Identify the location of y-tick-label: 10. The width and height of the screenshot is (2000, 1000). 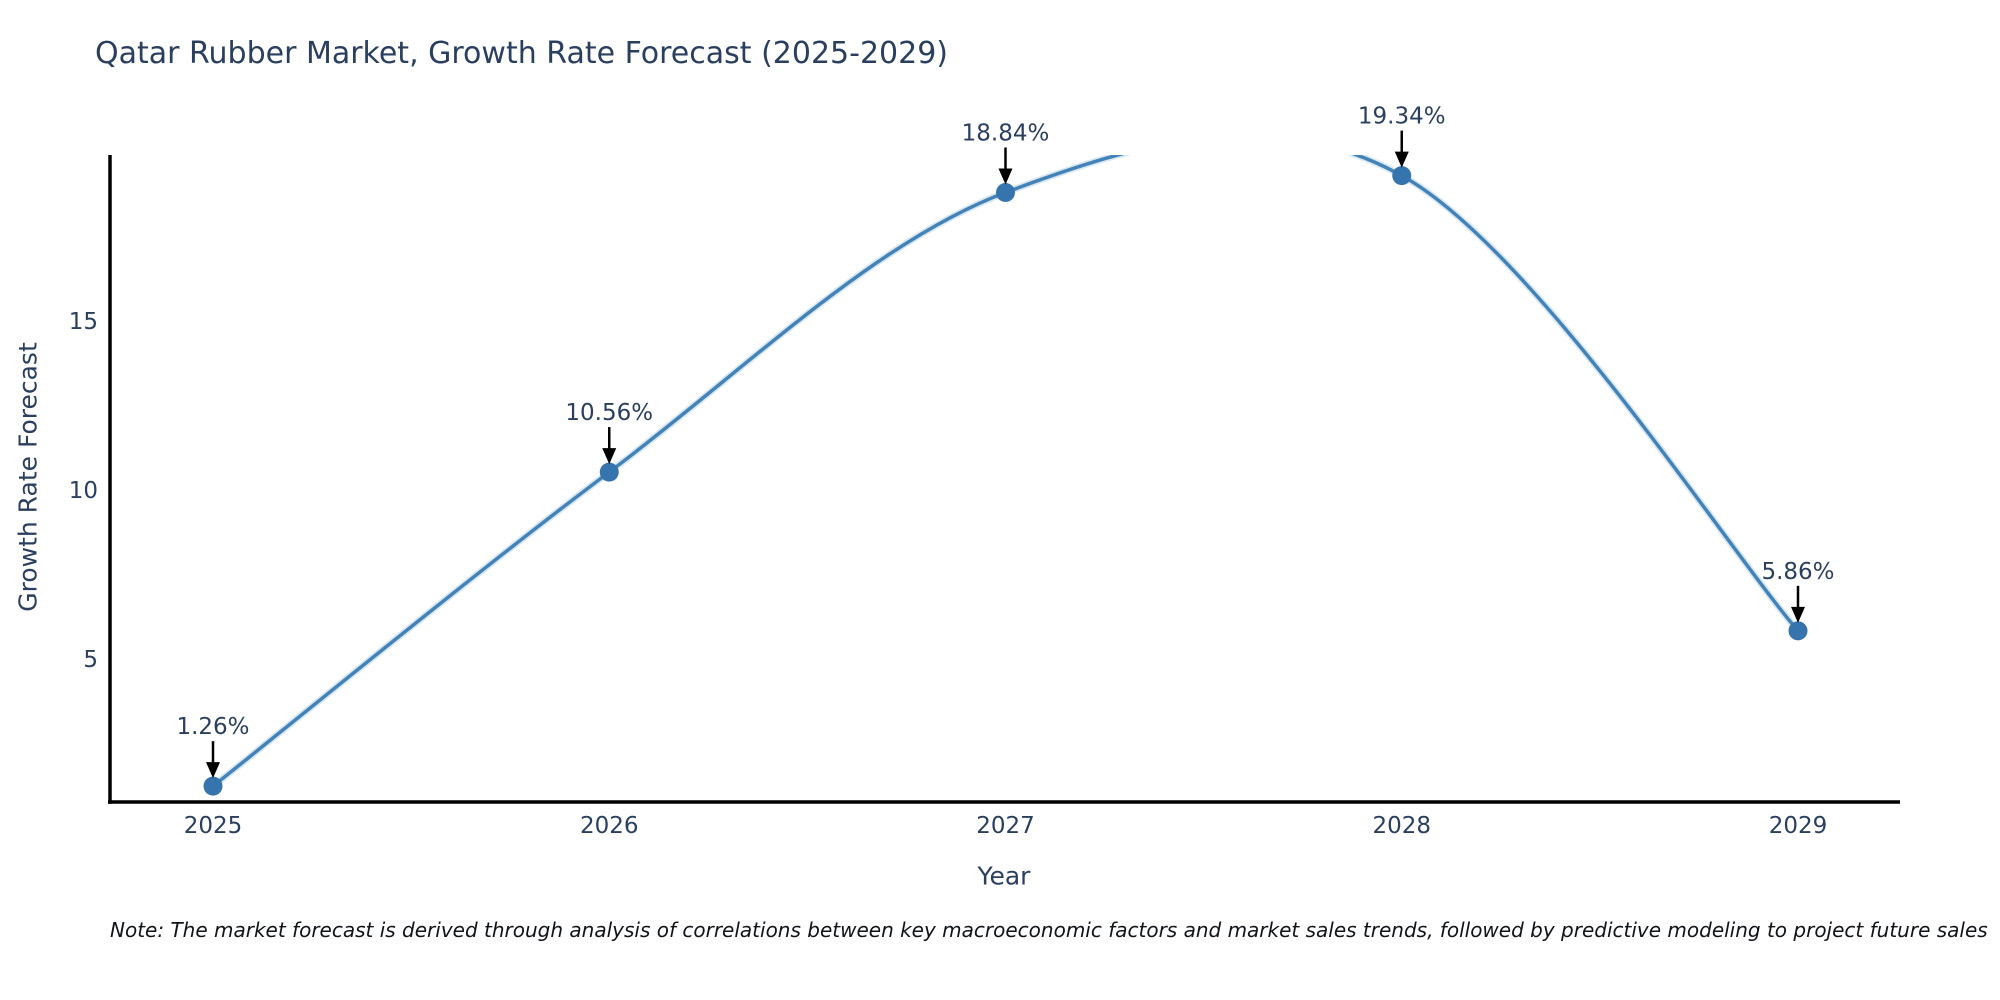
(83, 491).